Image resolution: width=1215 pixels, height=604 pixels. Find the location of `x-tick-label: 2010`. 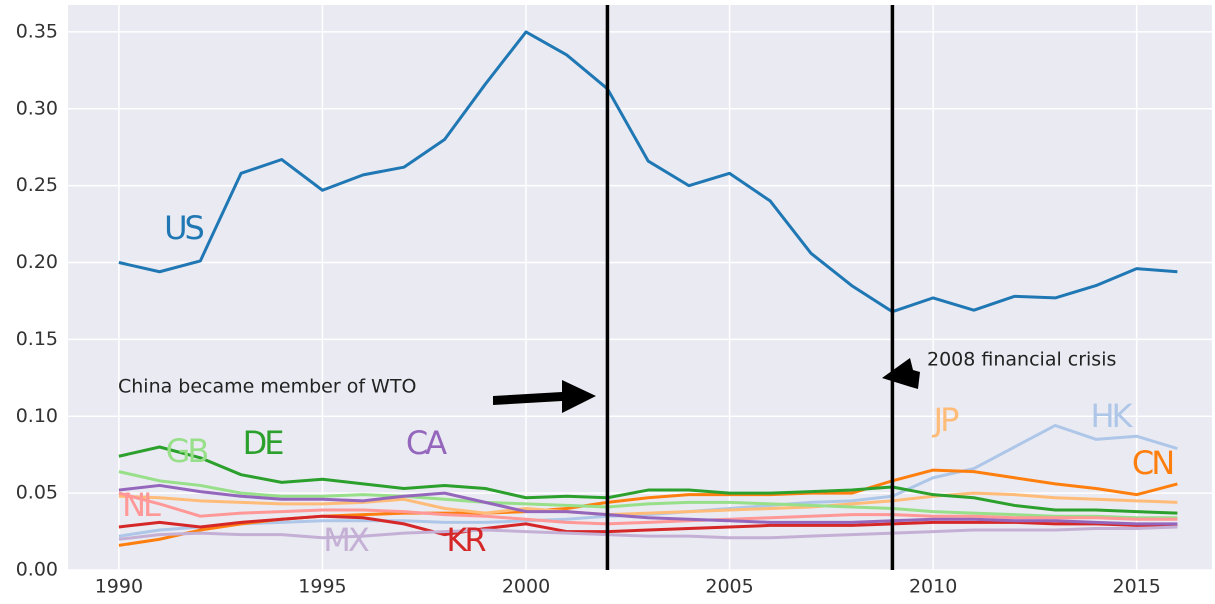

x-tick-label: 2010 is located at coordinates (933, 587).